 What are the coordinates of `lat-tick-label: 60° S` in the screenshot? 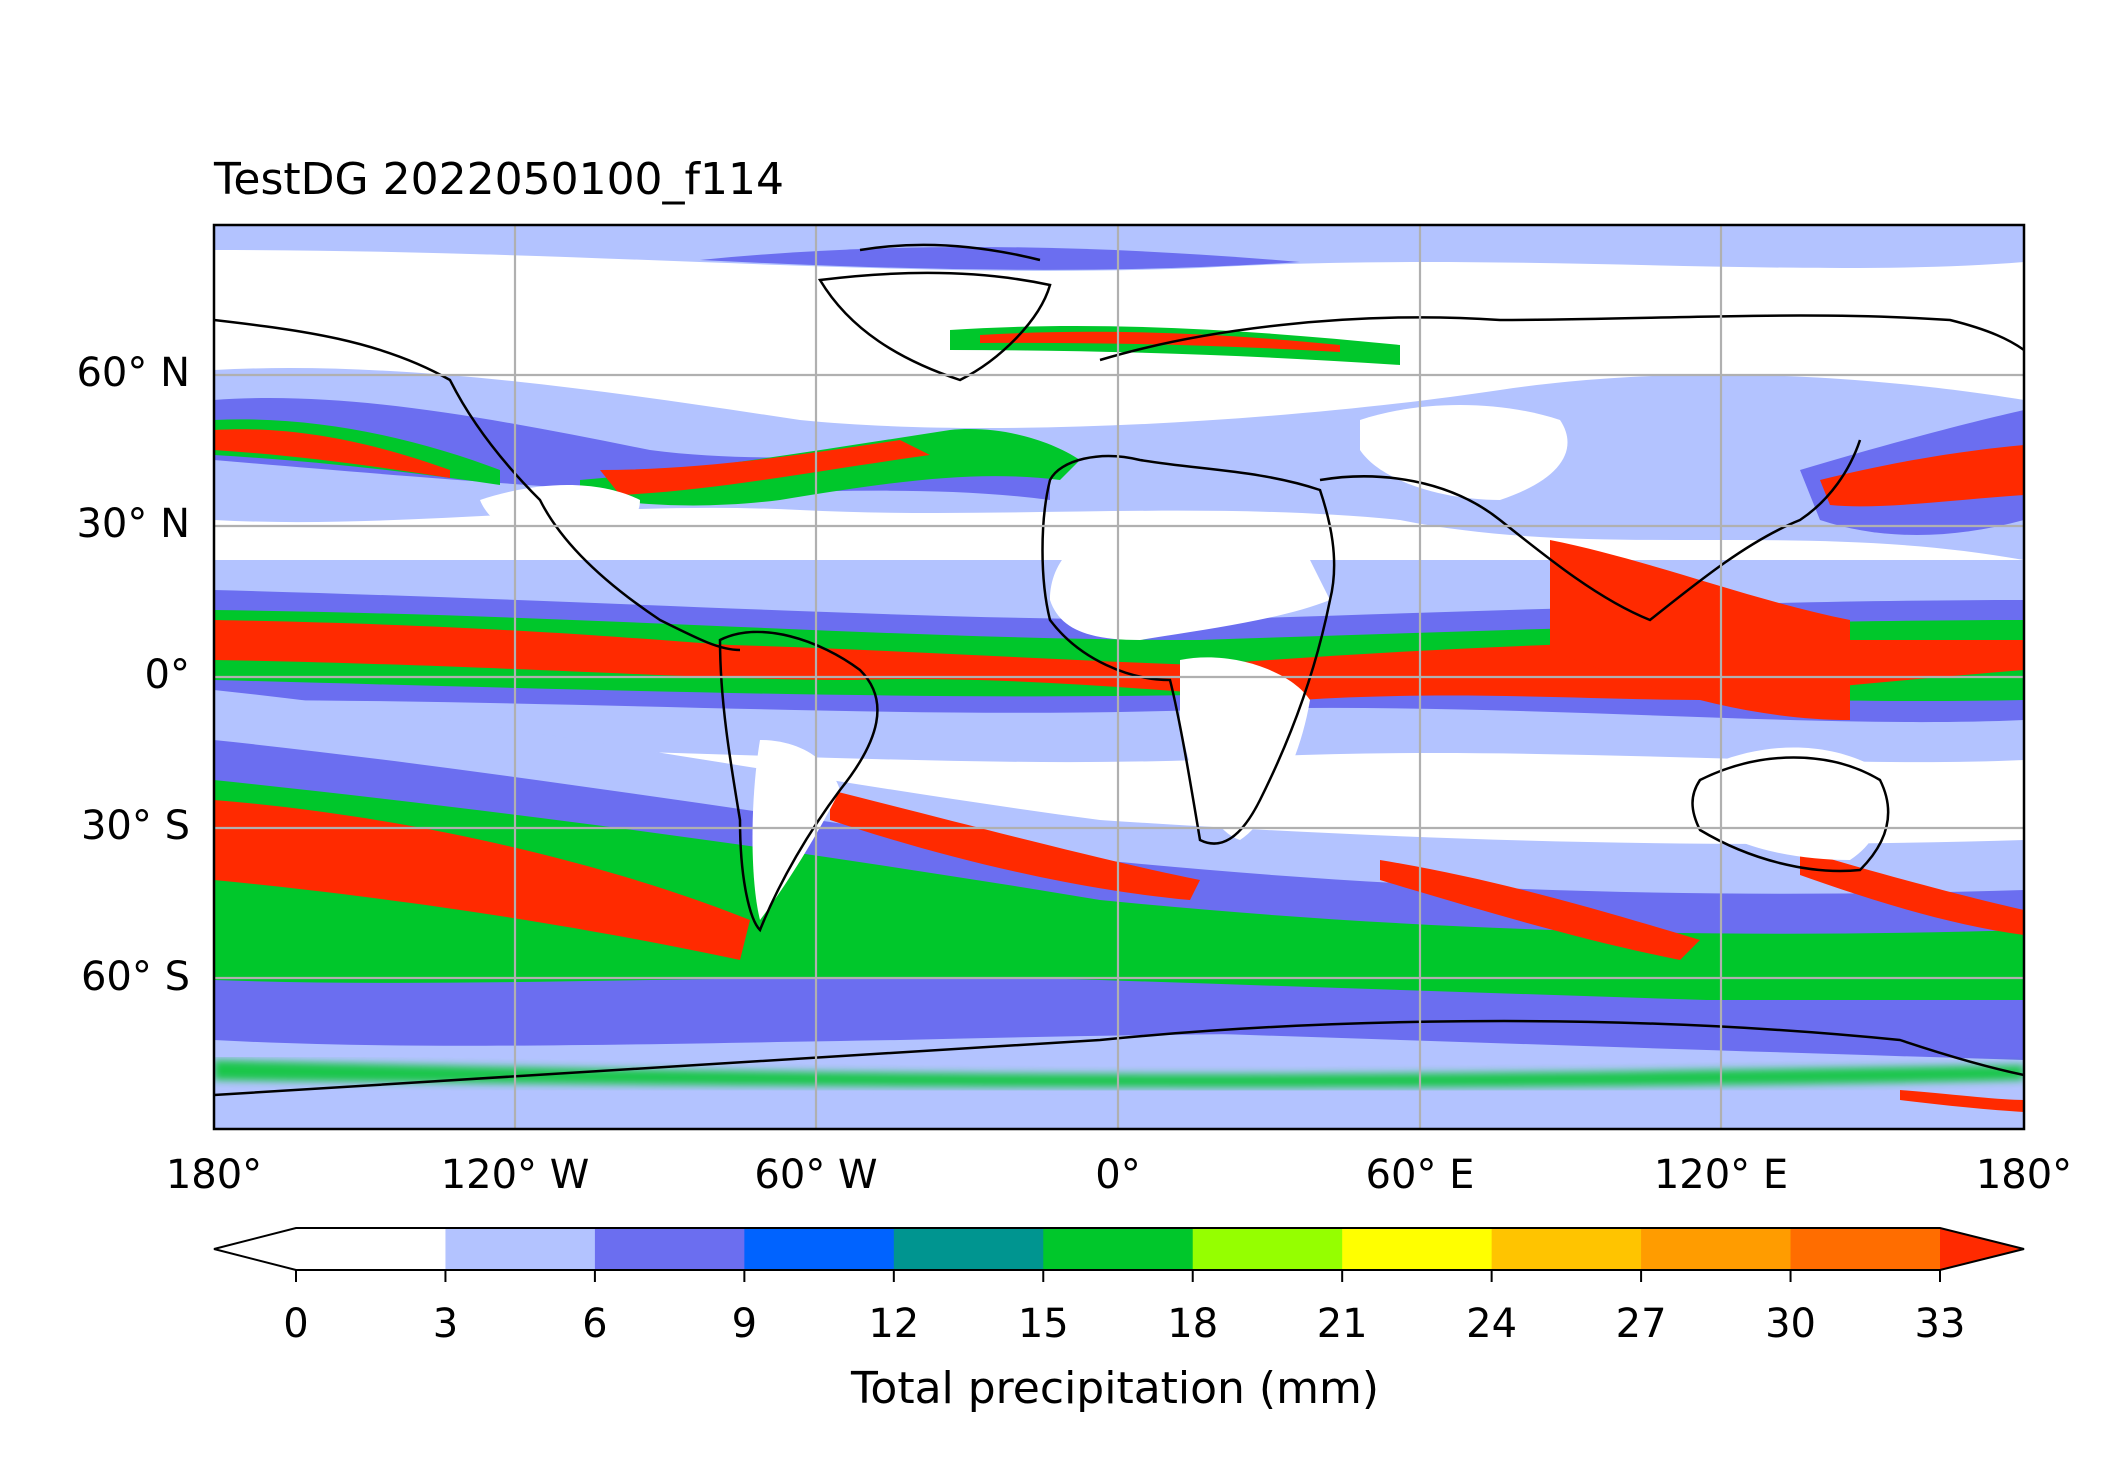 It's located at (135, 977).